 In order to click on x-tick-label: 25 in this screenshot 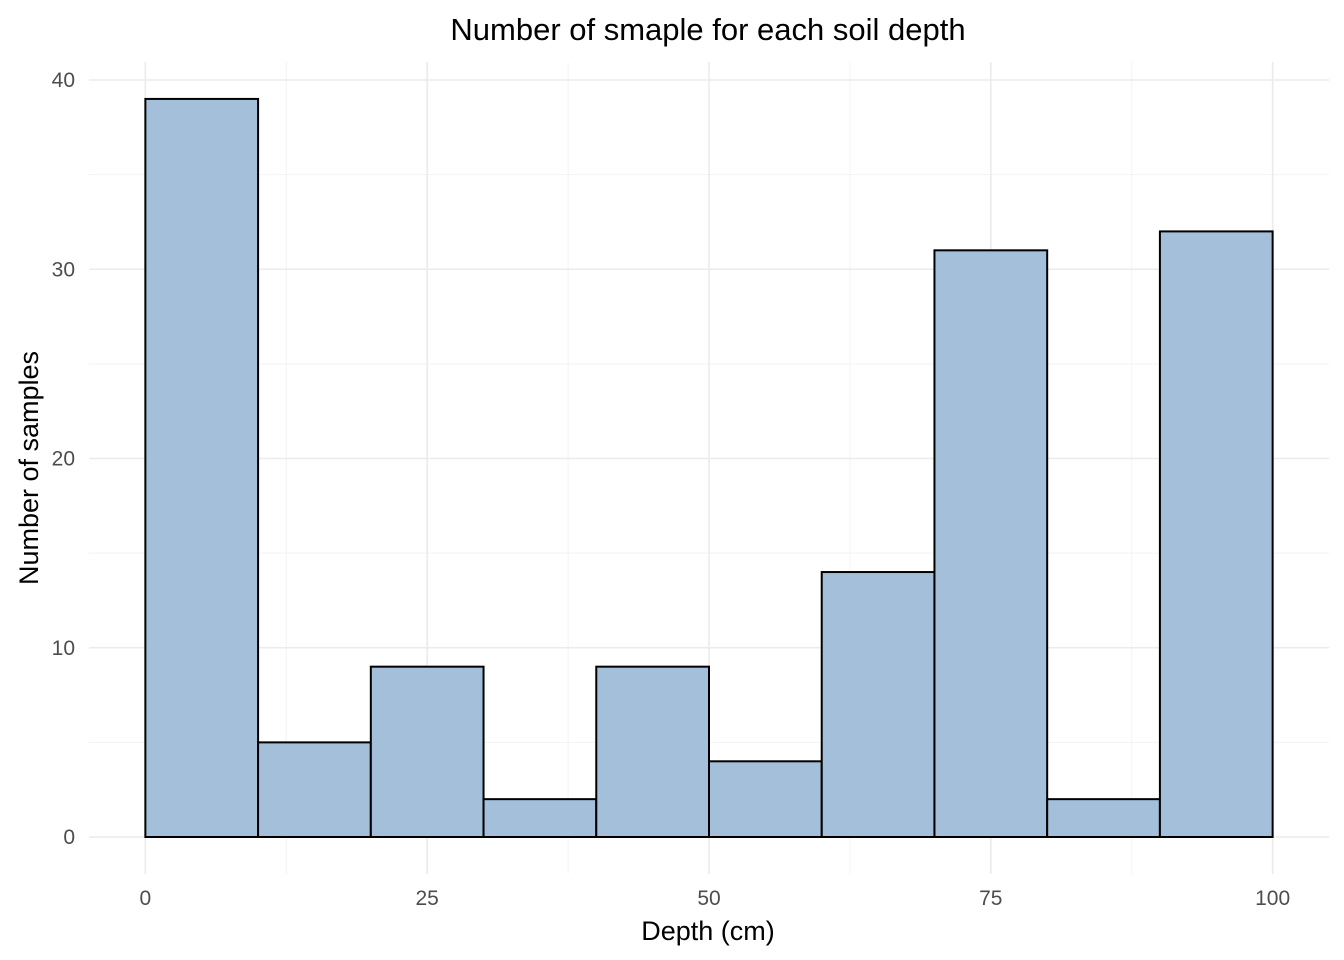, I will do `click(427, 898)`.